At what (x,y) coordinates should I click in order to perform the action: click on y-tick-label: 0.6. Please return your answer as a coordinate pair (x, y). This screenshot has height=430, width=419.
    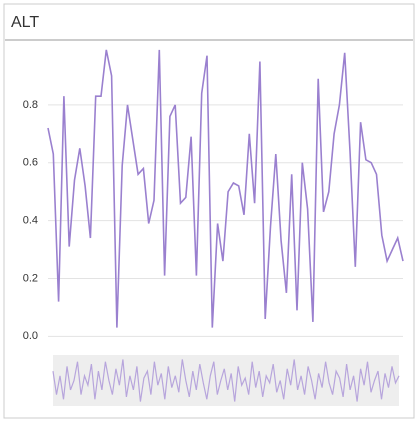
    Looking at the image, I should click on (30, 163).